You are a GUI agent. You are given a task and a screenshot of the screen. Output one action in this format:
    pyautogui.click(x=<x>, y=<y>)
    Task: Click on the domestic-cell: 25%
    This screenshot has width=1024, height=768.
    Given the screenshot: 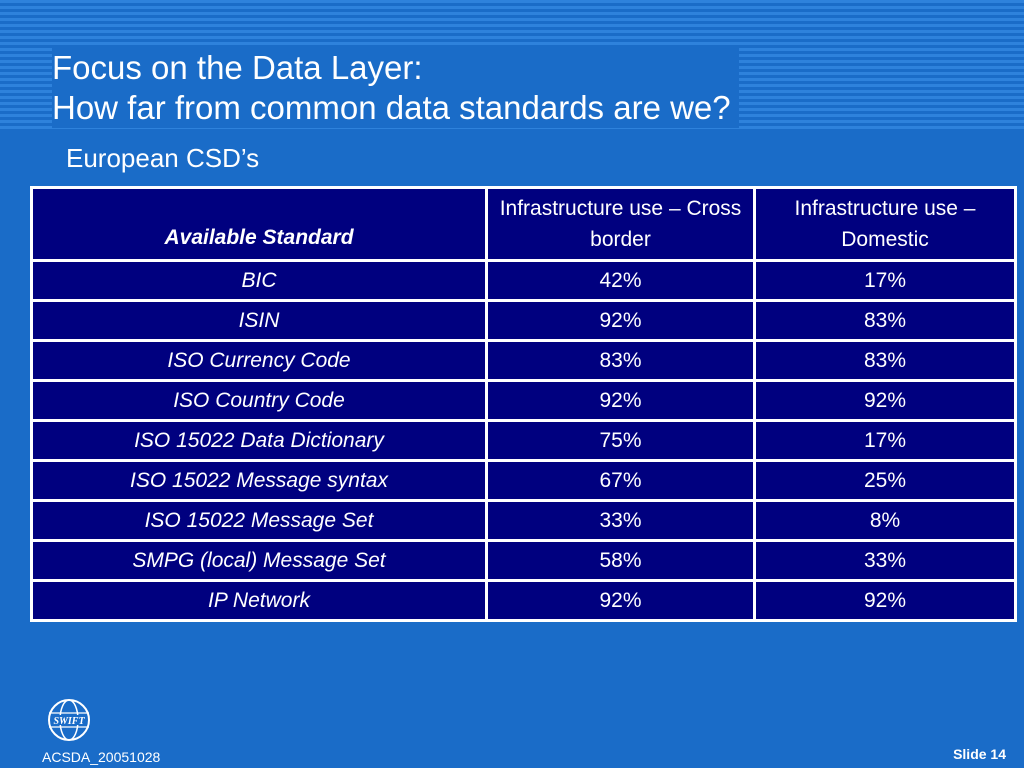 What is the action you would take?
    pyautogui.click(x=885, y=480)
    